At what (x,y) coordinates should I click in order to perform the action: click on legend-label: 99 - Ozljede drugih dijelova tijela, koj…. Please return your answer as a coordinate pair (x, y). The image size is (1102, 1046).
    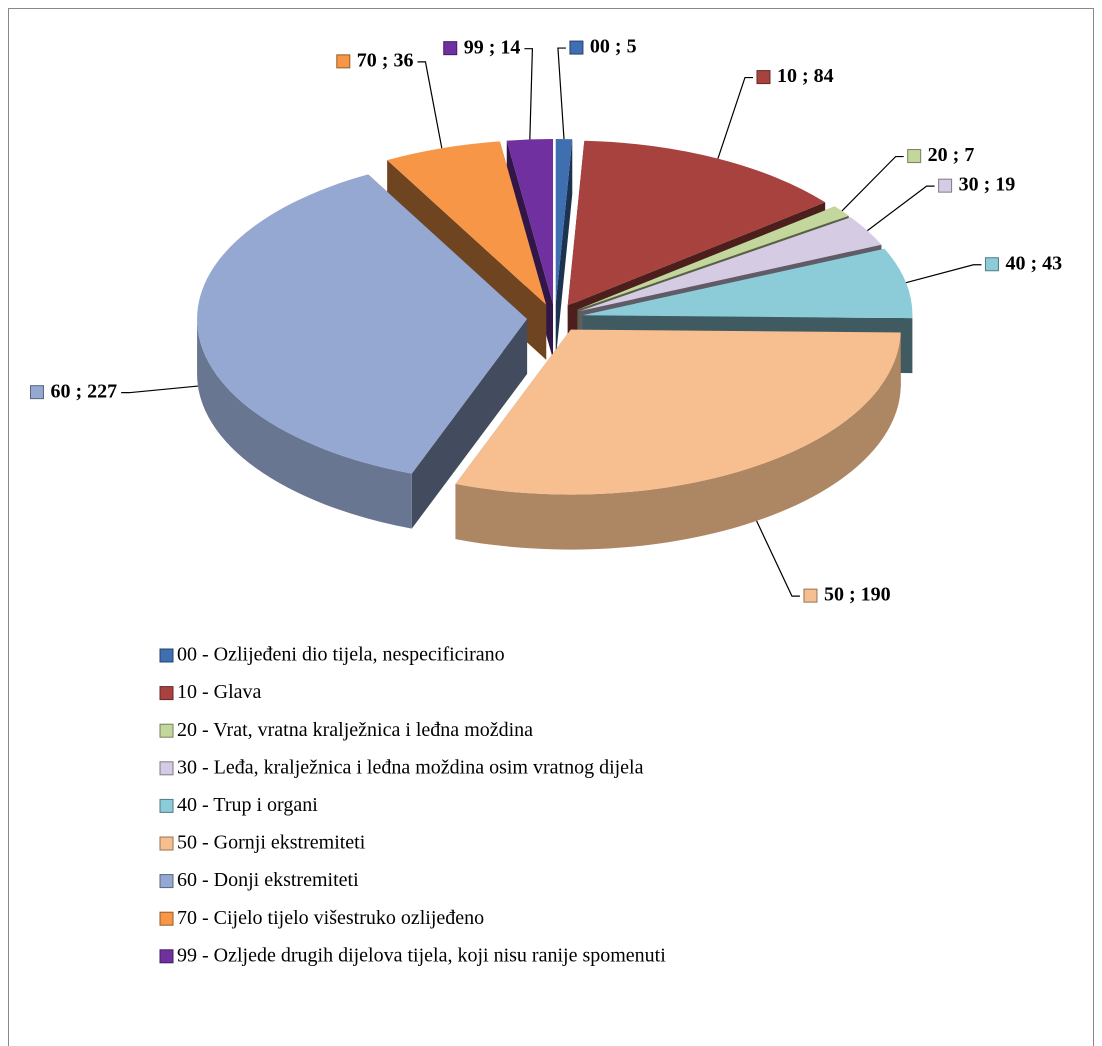
    Looking at the image, I should click on (421, 955).